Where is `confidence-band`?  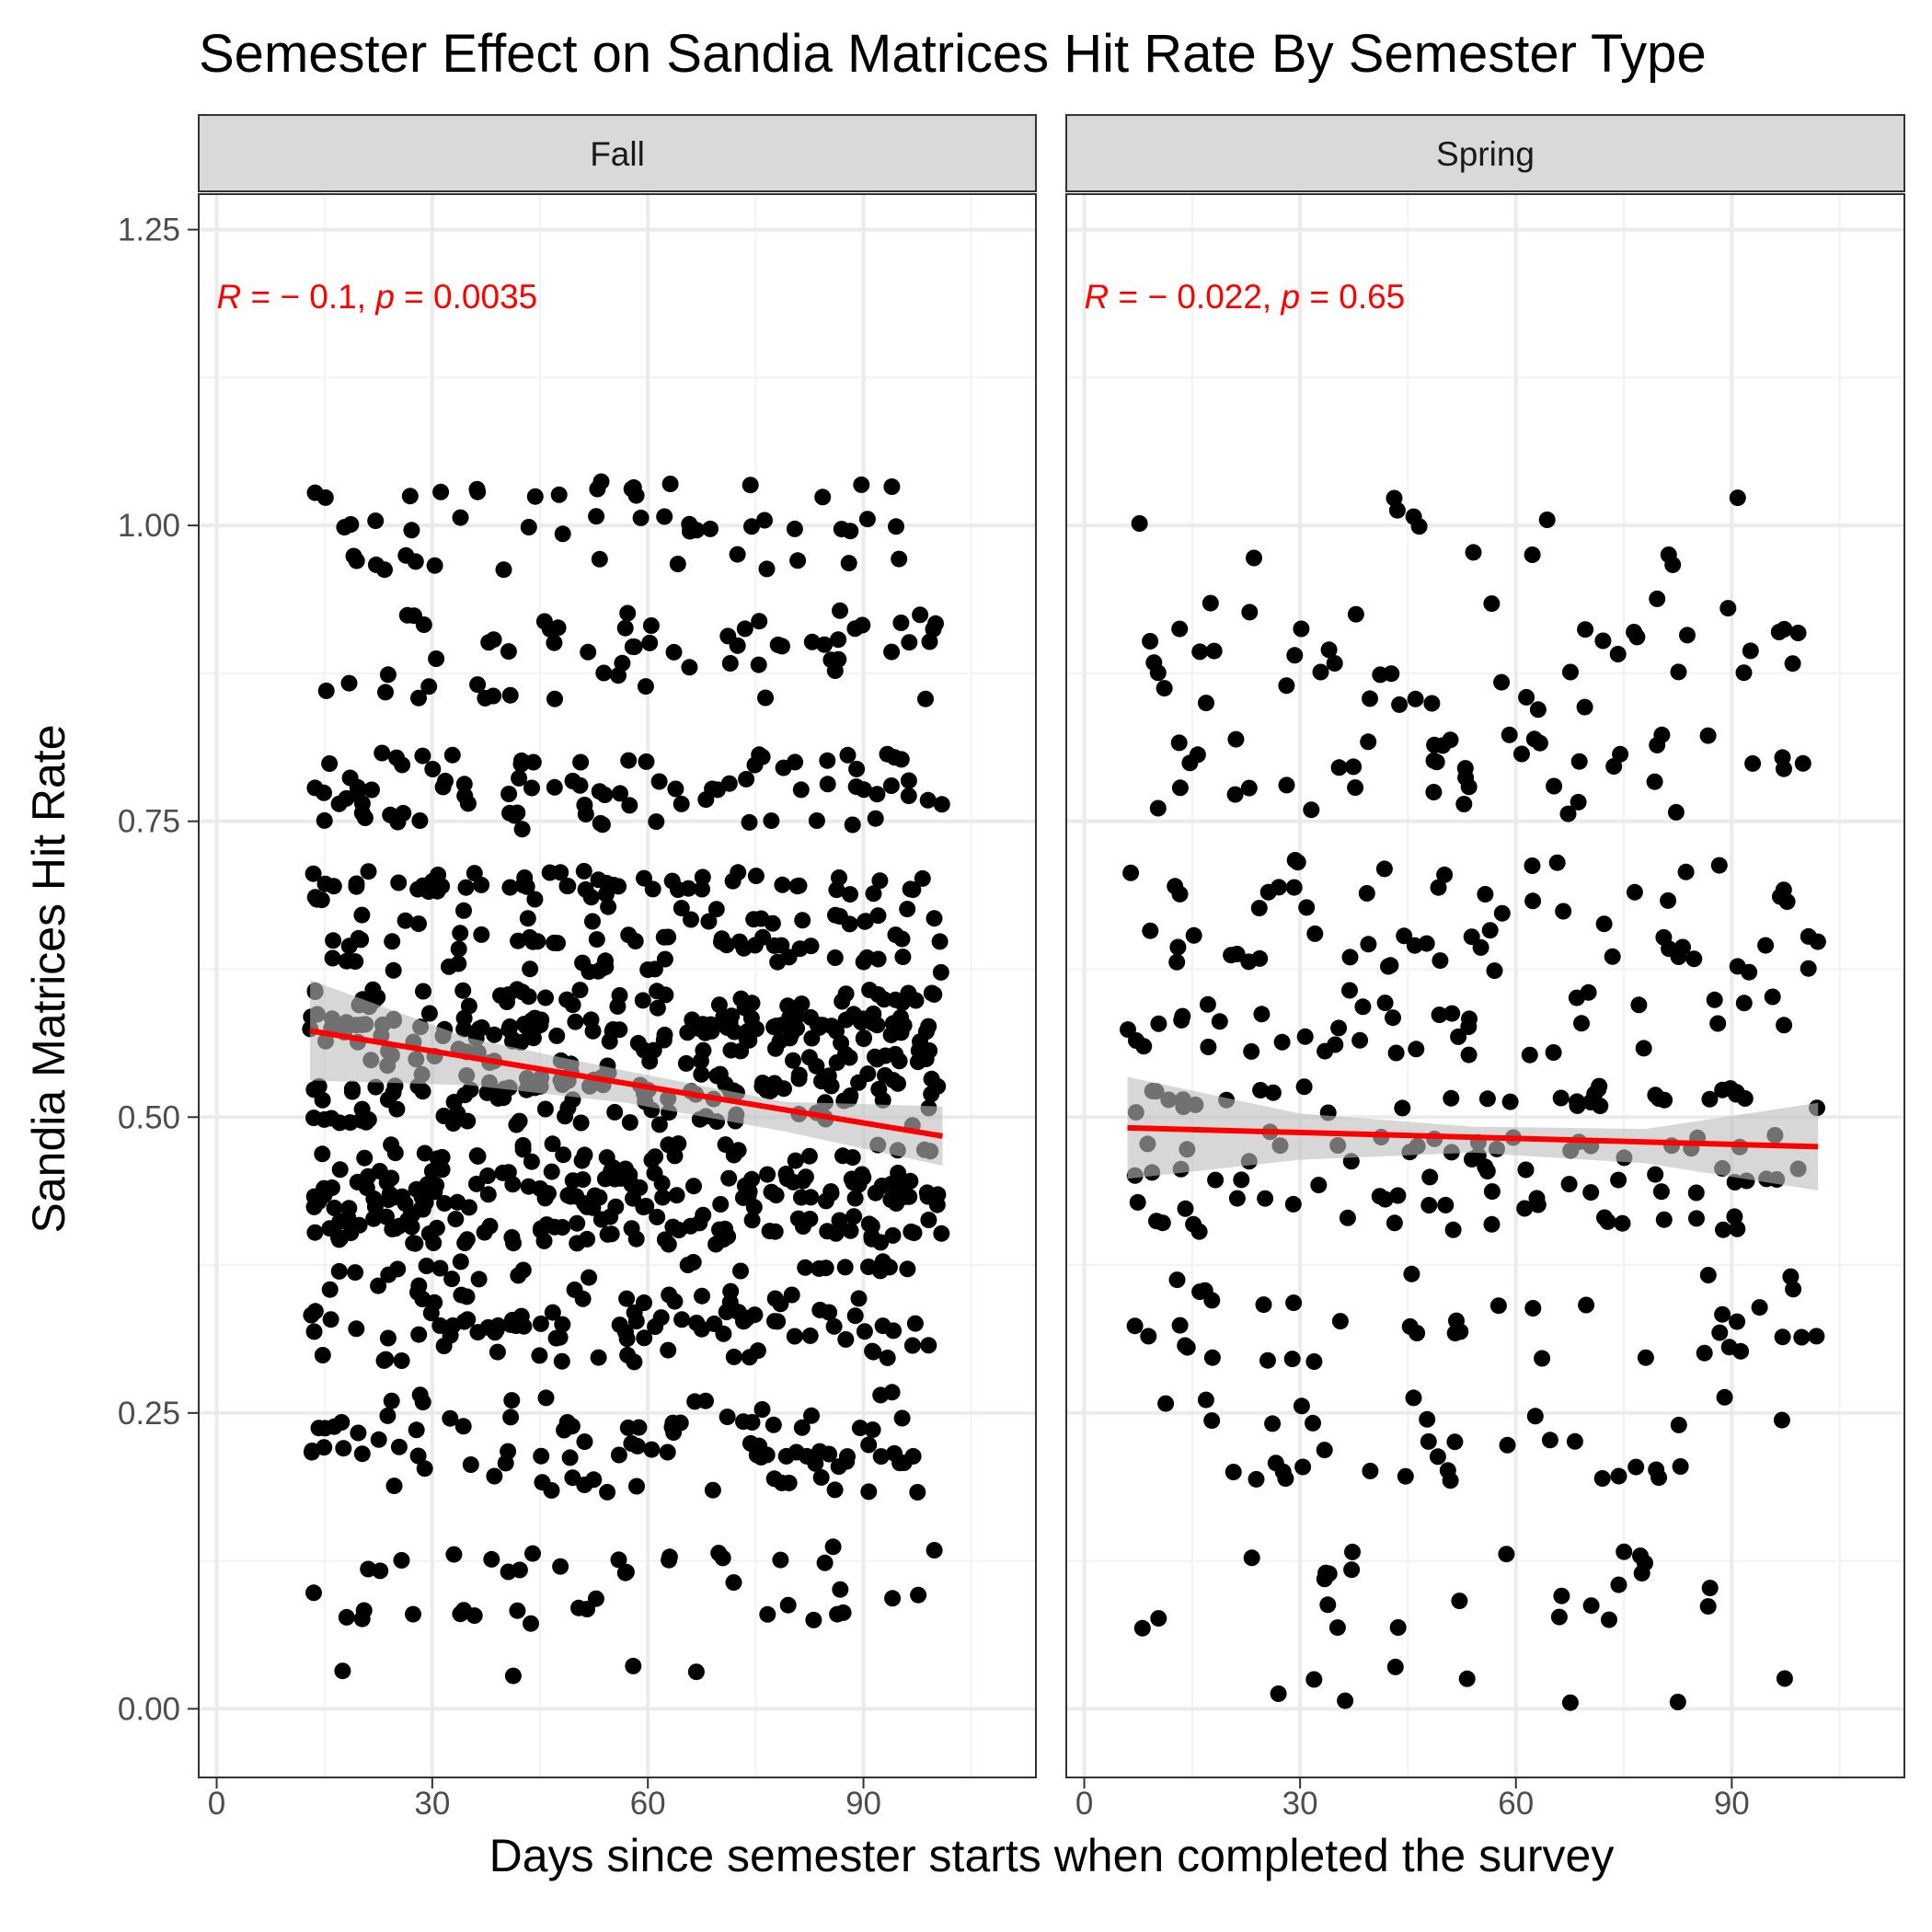
confidence-band is located at coordinates (626, 1073).